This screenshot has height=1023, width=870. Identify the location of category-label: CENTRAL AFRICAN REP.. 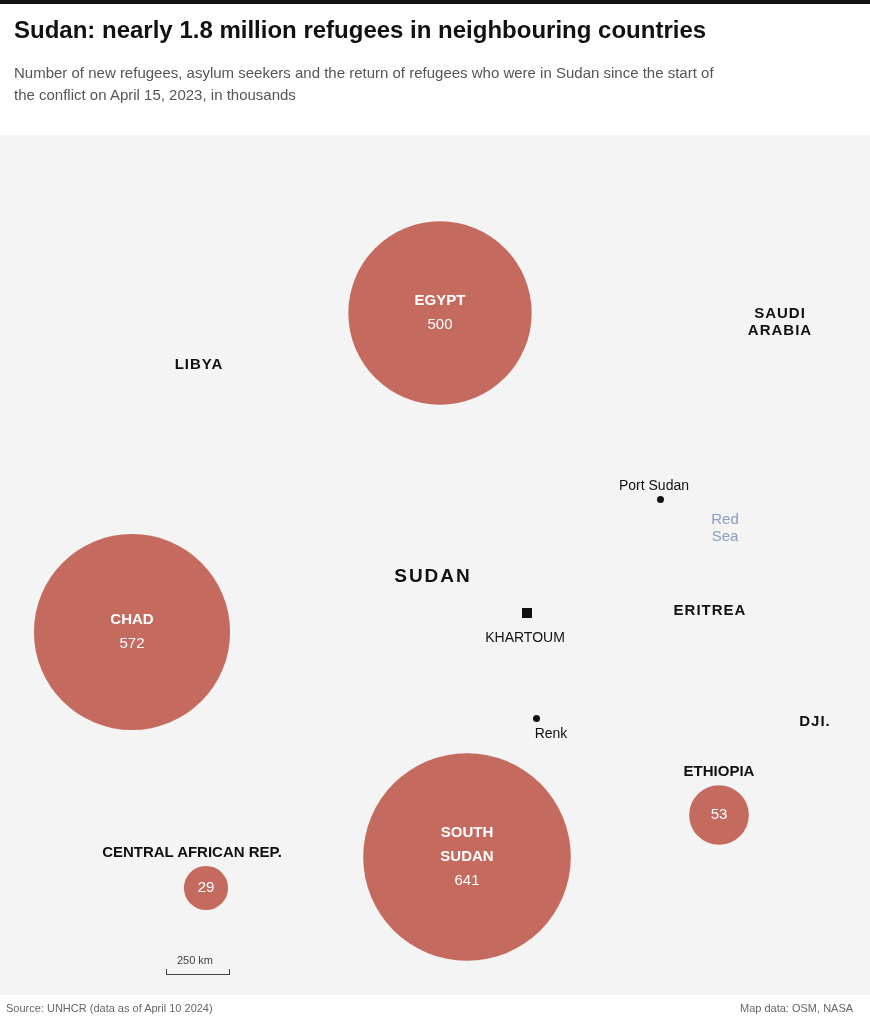
(192, 852).